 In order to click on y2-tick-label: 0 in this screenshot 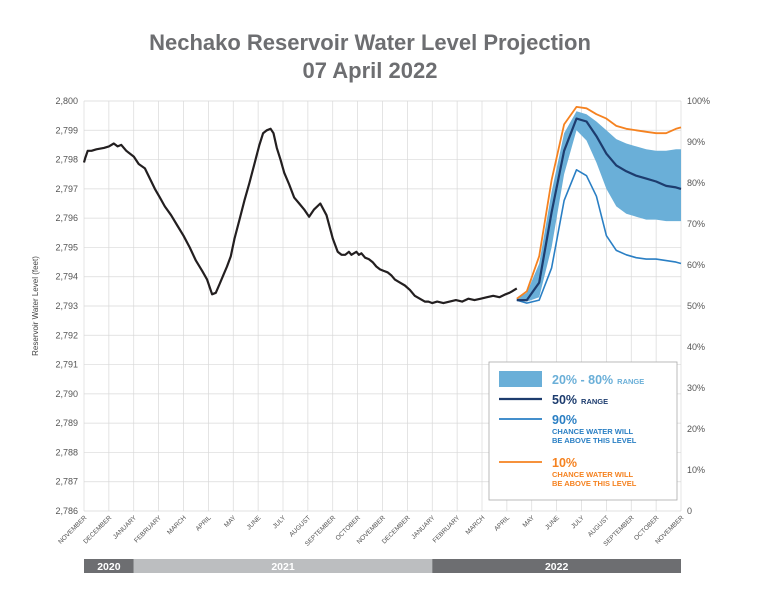, I will do `click(689, 511)`.